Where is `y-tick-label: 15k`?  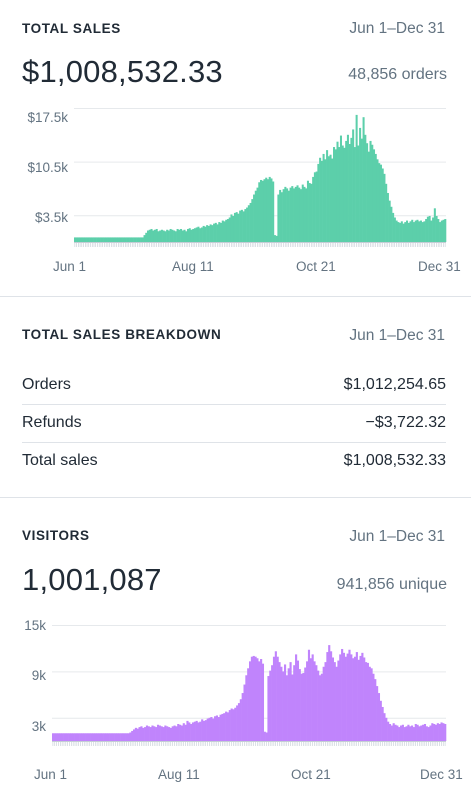
y-tick-label: 15k is located at coordinates (35, 625).